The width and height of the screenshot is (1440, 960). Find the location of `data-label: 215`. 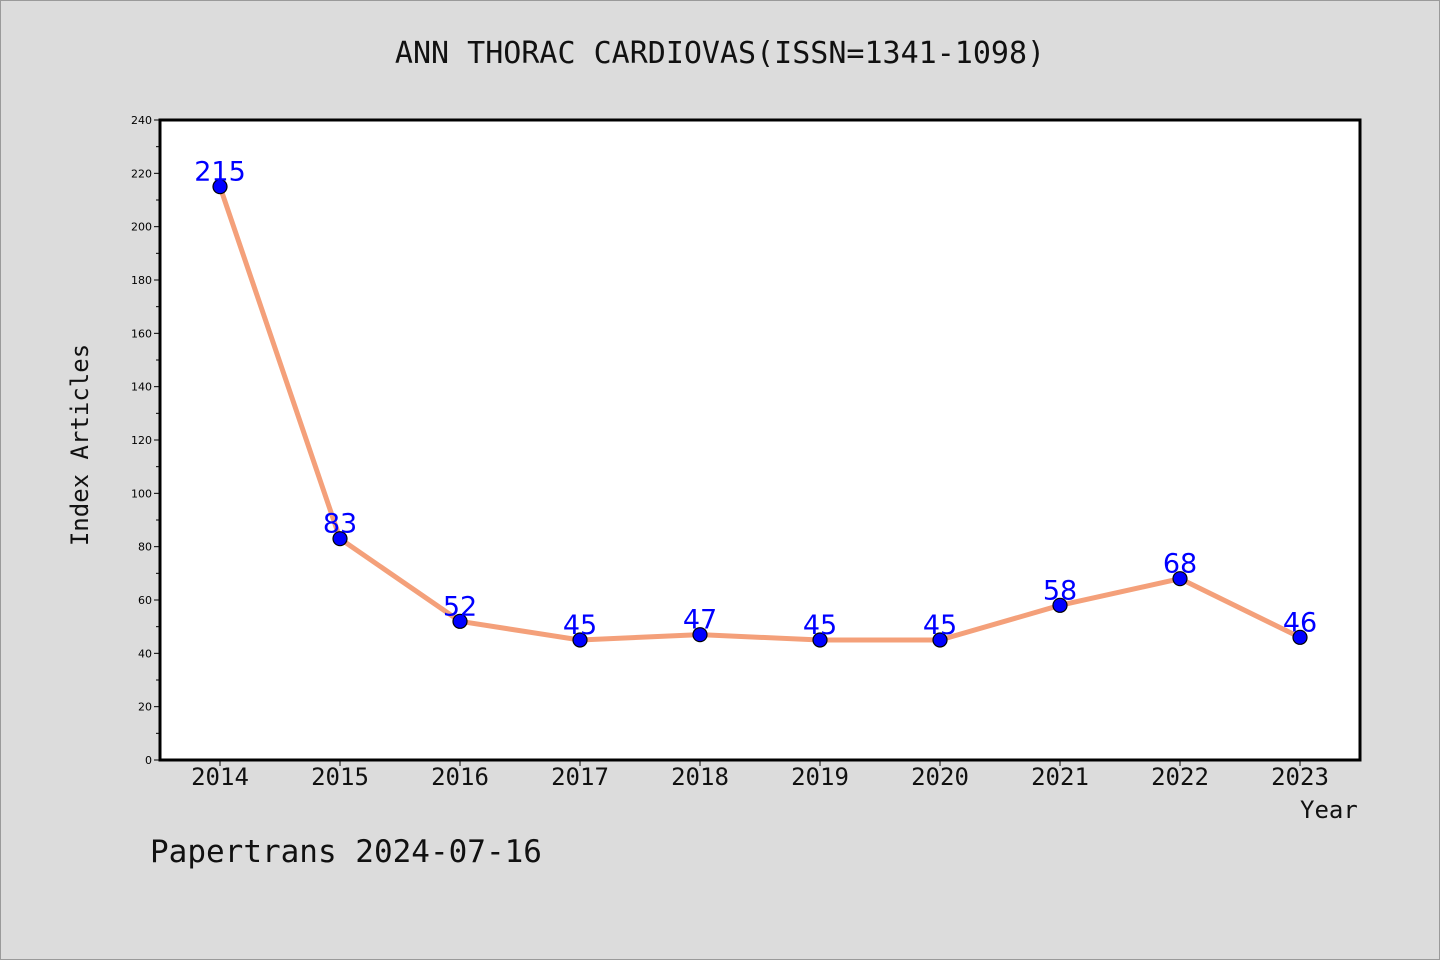

data-label: 215 is located at coordinates (220, 172).